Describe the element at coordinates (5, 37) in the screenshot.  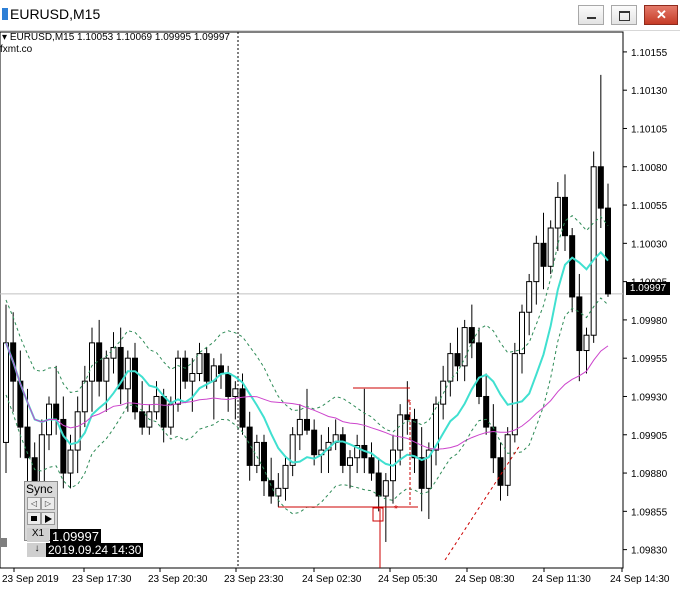
I see `collapse-arrow-icon: ▾` at that location.